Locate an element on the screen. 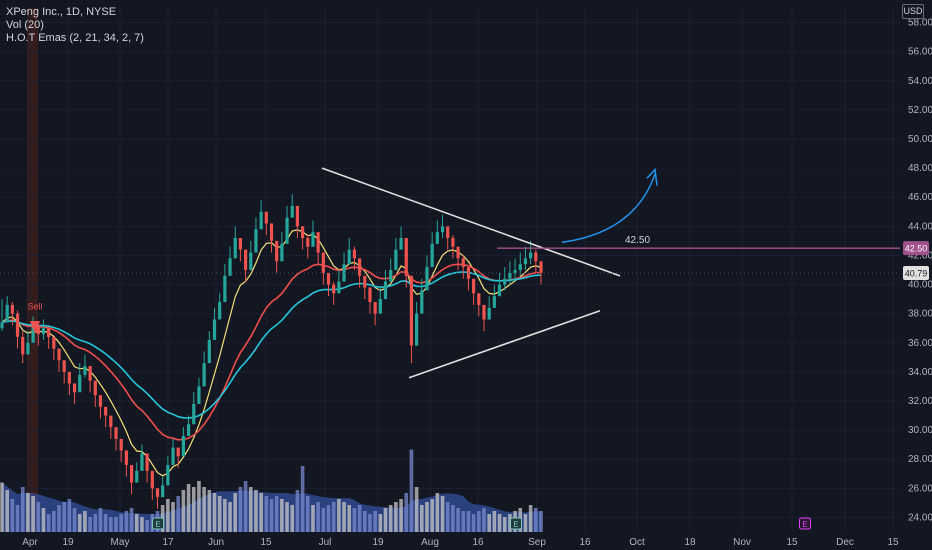  symbol-title: XPeng Inc., 1D, NYSE is located at coordinates (61, 12).